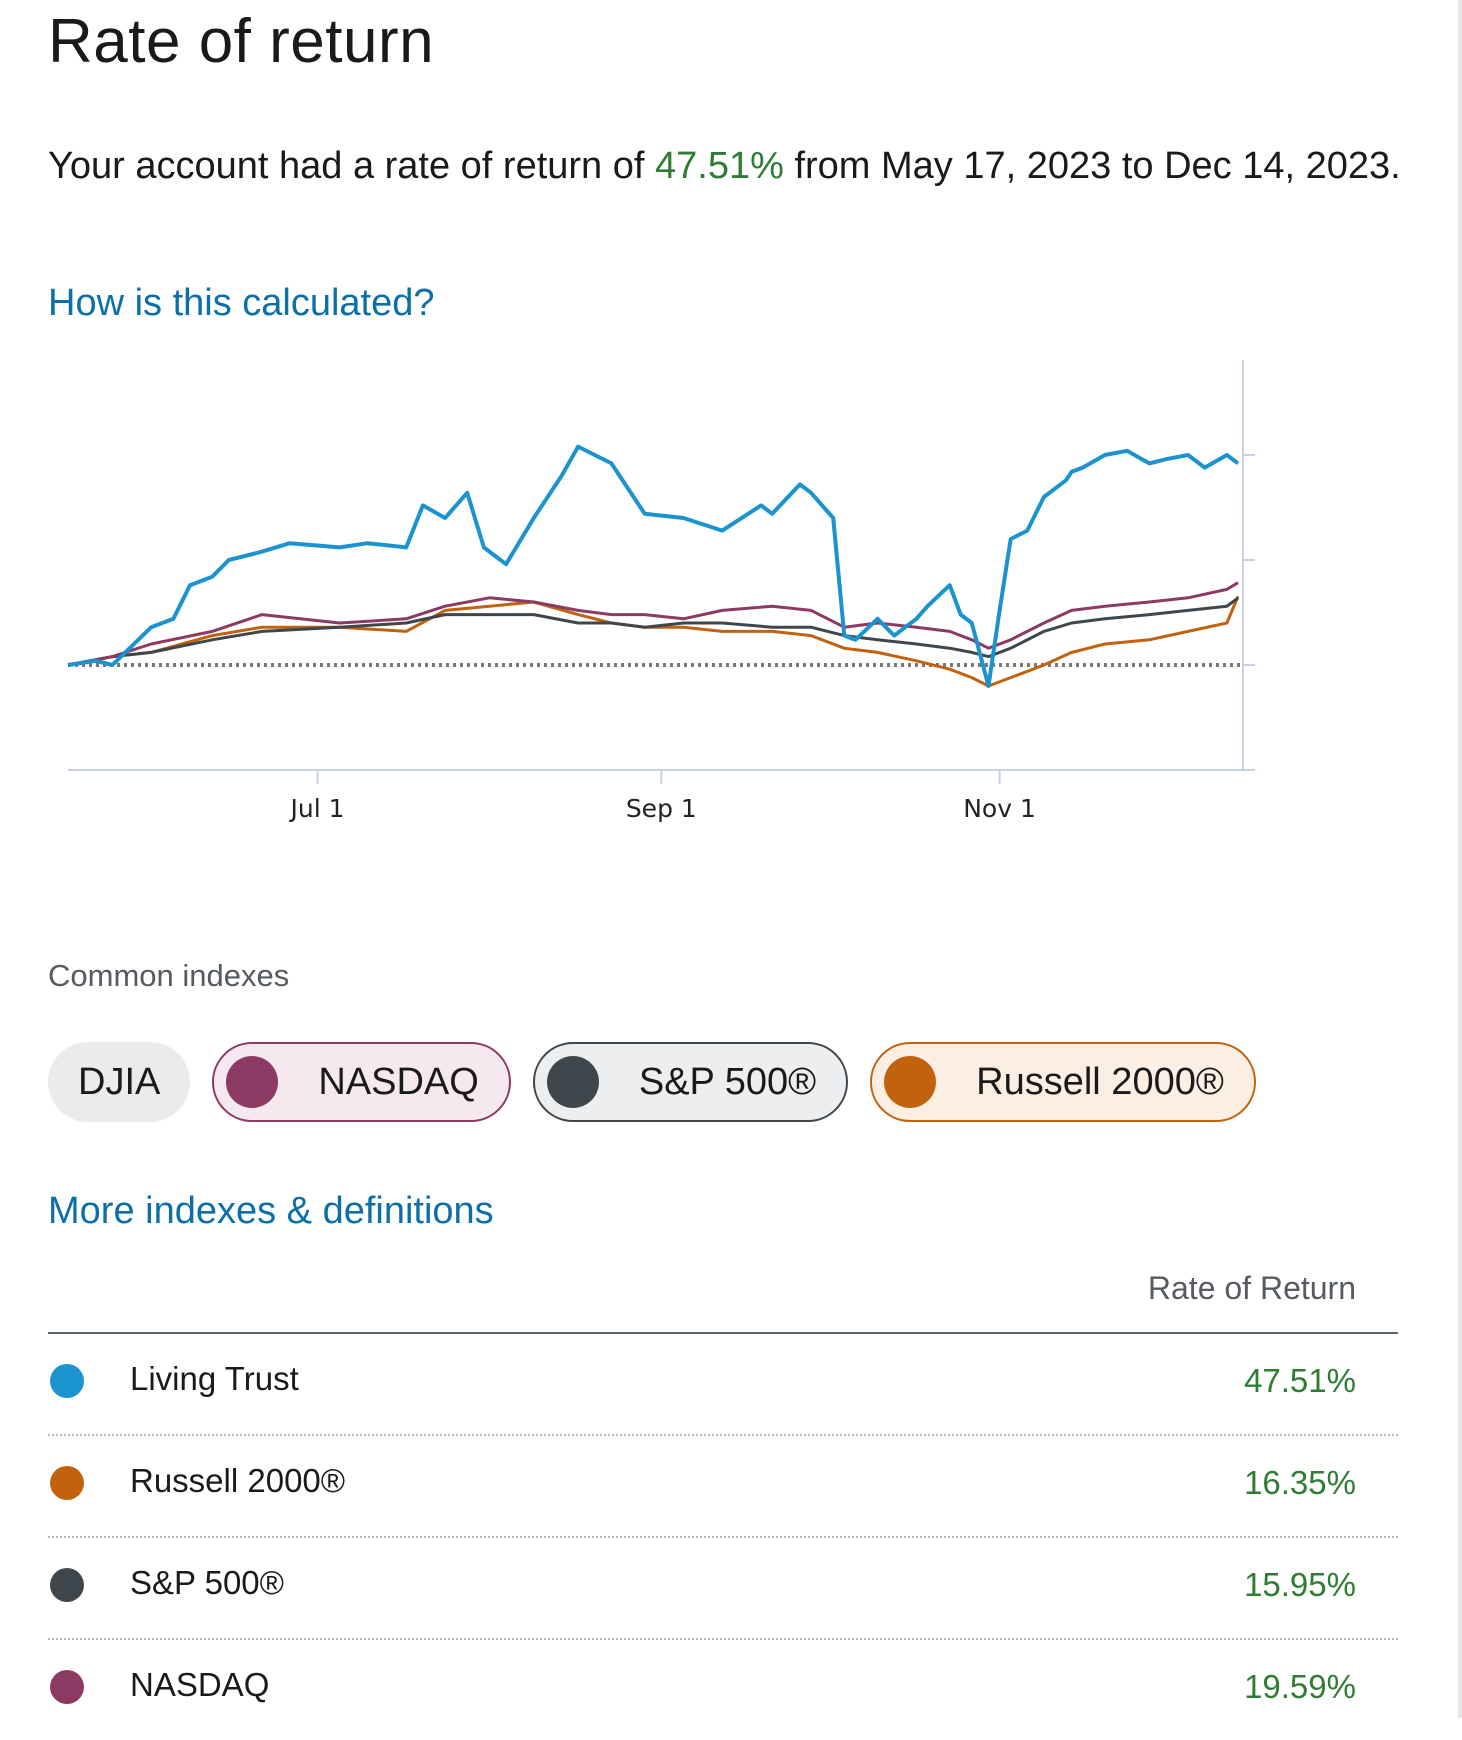 The width and height of the screenshot is (1462, 1740). Describe the element at coordinates (719, 166) in the screenshot. I see `summary-rate: 47.51%` at that location.